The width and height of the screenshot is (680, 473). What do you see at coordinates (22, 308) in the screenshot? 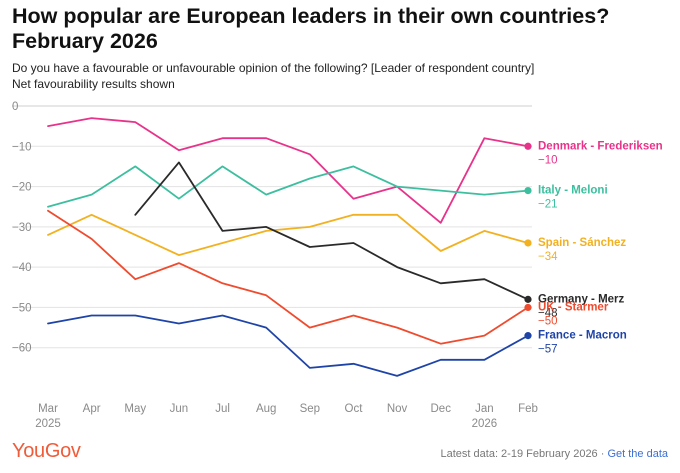
I see `y-tick-label: −50` at bounding box center [22, 308].